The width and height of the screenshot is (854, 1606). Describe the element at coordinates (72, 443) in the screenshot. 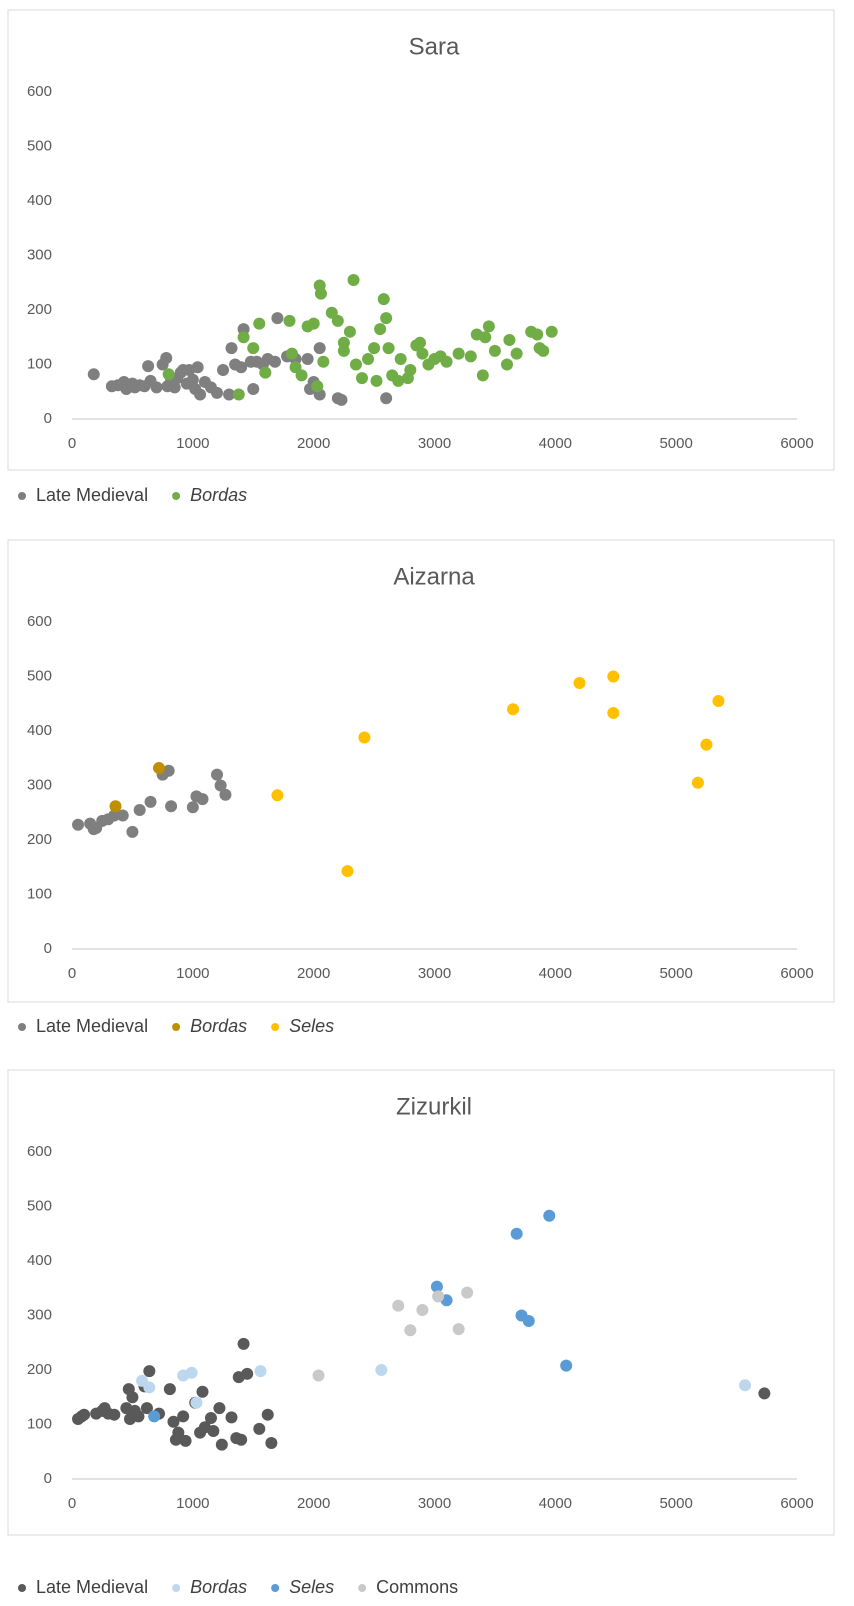

I see `x-tick-label: 0` at that location.